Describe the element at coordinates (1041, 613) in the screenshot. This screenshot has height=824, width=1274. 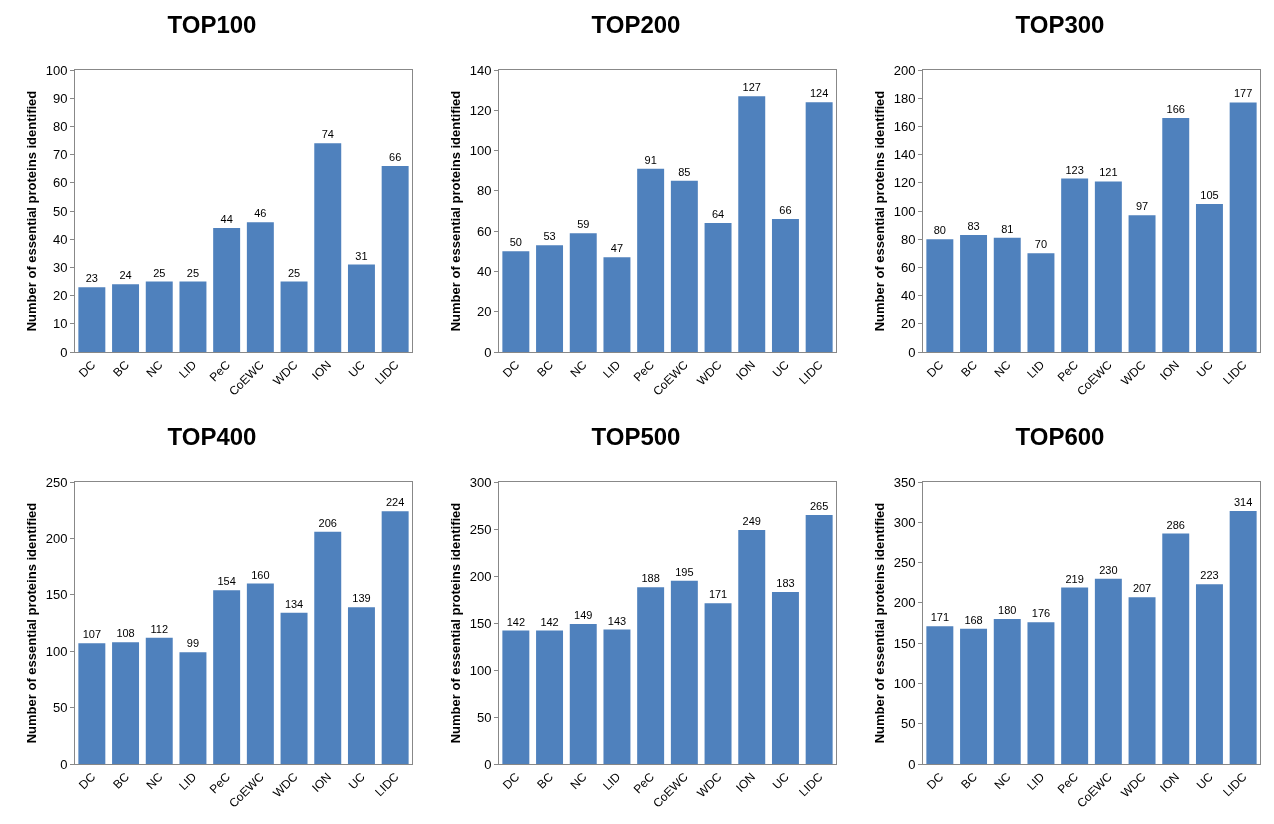
I see `data-label: 176` at that location.